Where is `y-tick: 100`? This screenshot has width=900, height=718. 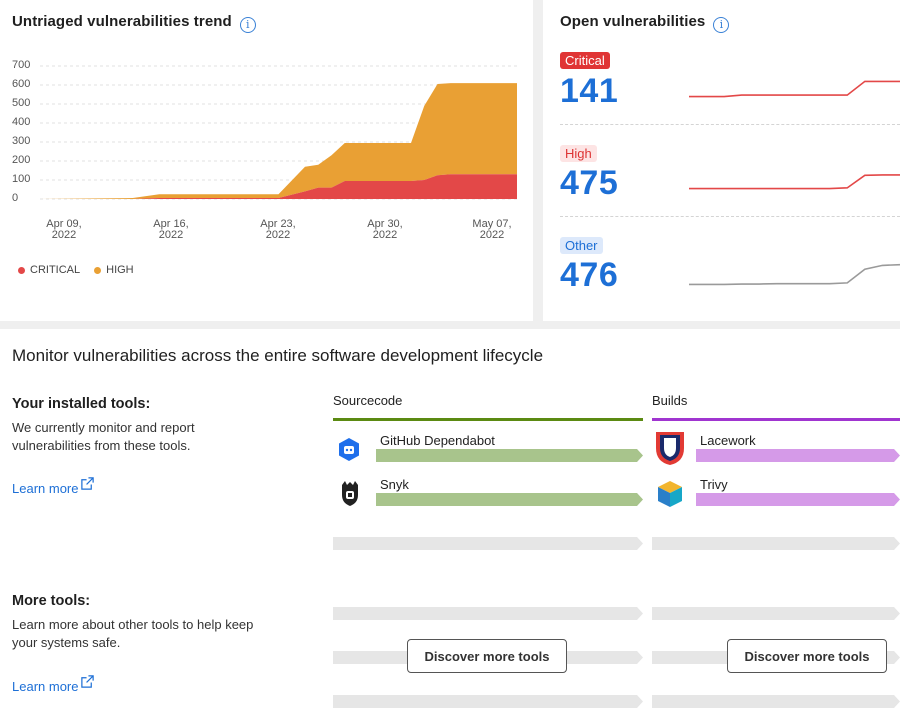 y-tick: 100 is located at coordinates (21, 179).